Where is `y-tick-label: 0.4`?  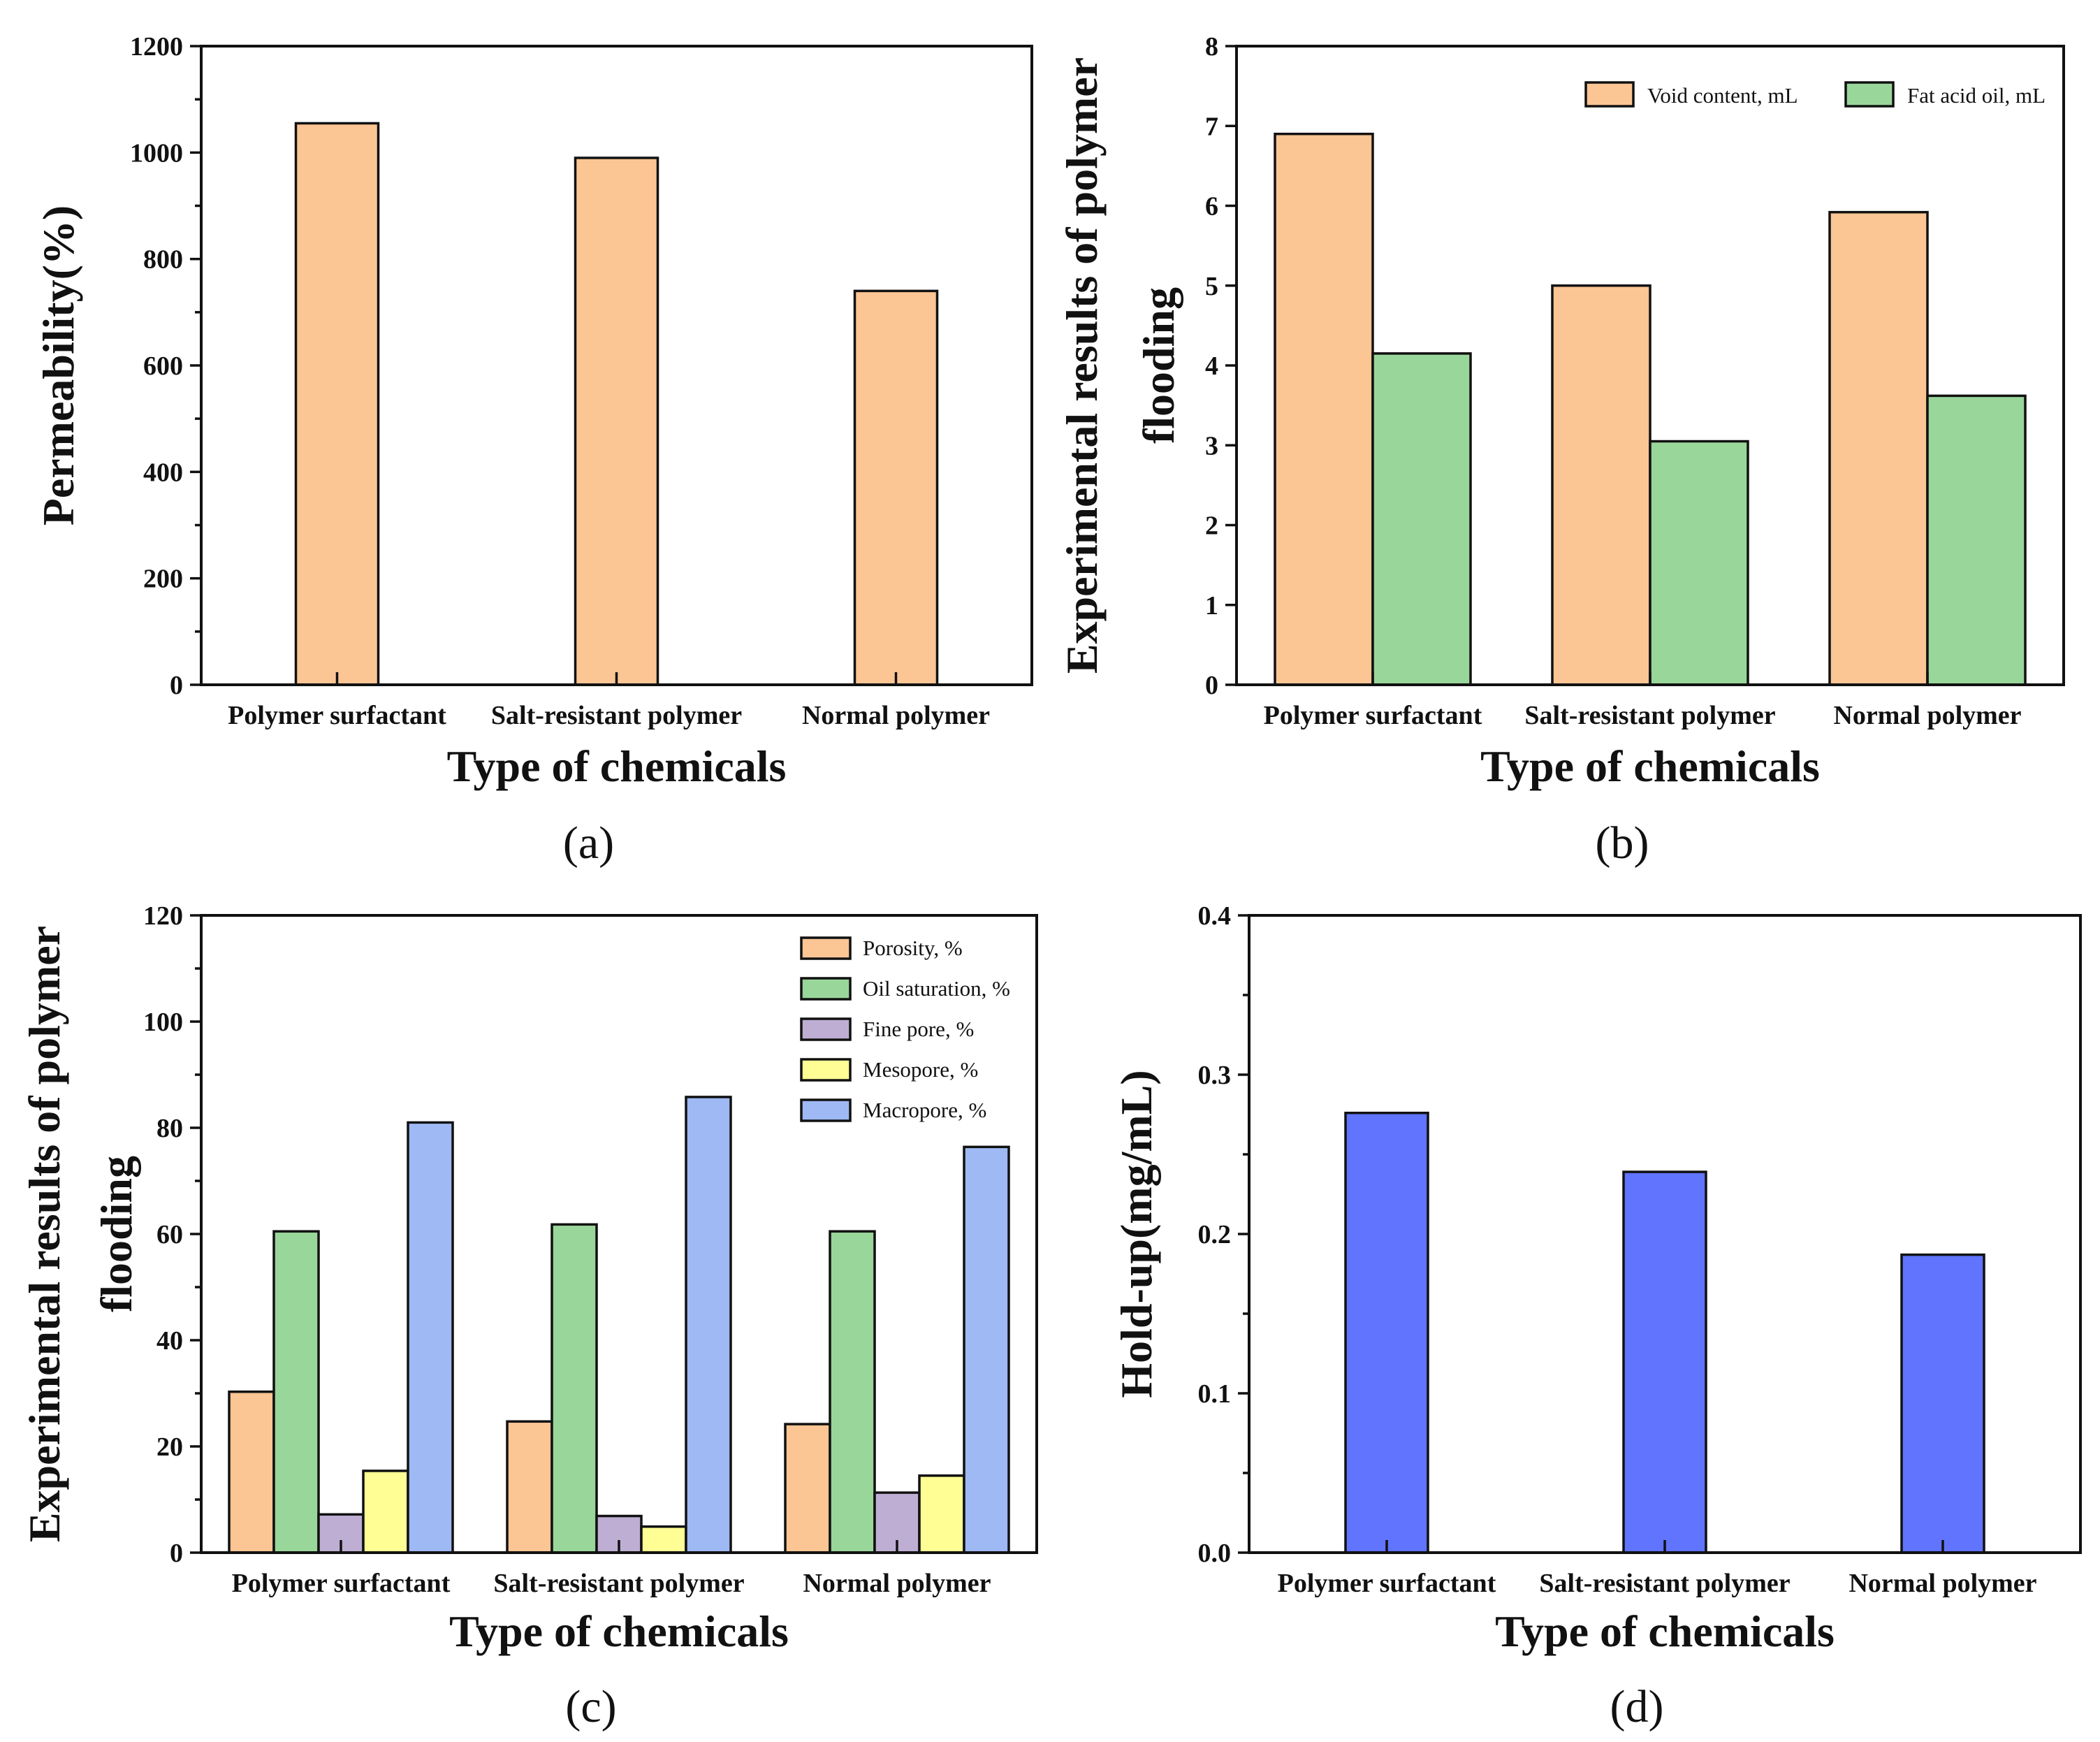
y-tick-label: 0.4 is located at coordinates (1215, 916).